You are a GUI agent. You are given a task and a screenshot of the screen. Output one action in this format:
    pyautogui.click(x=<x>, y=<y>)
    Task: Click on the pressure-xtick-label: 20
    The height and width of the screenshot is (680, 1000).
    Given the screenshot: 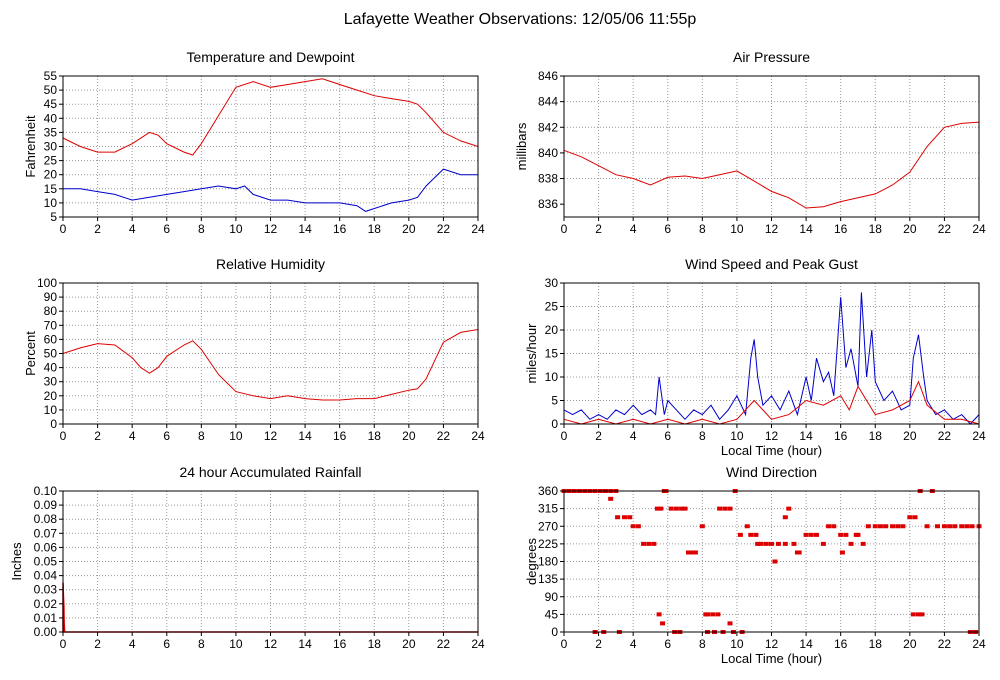 What is the action you would take?
    pyautogui.click(x=910, y=229)
    